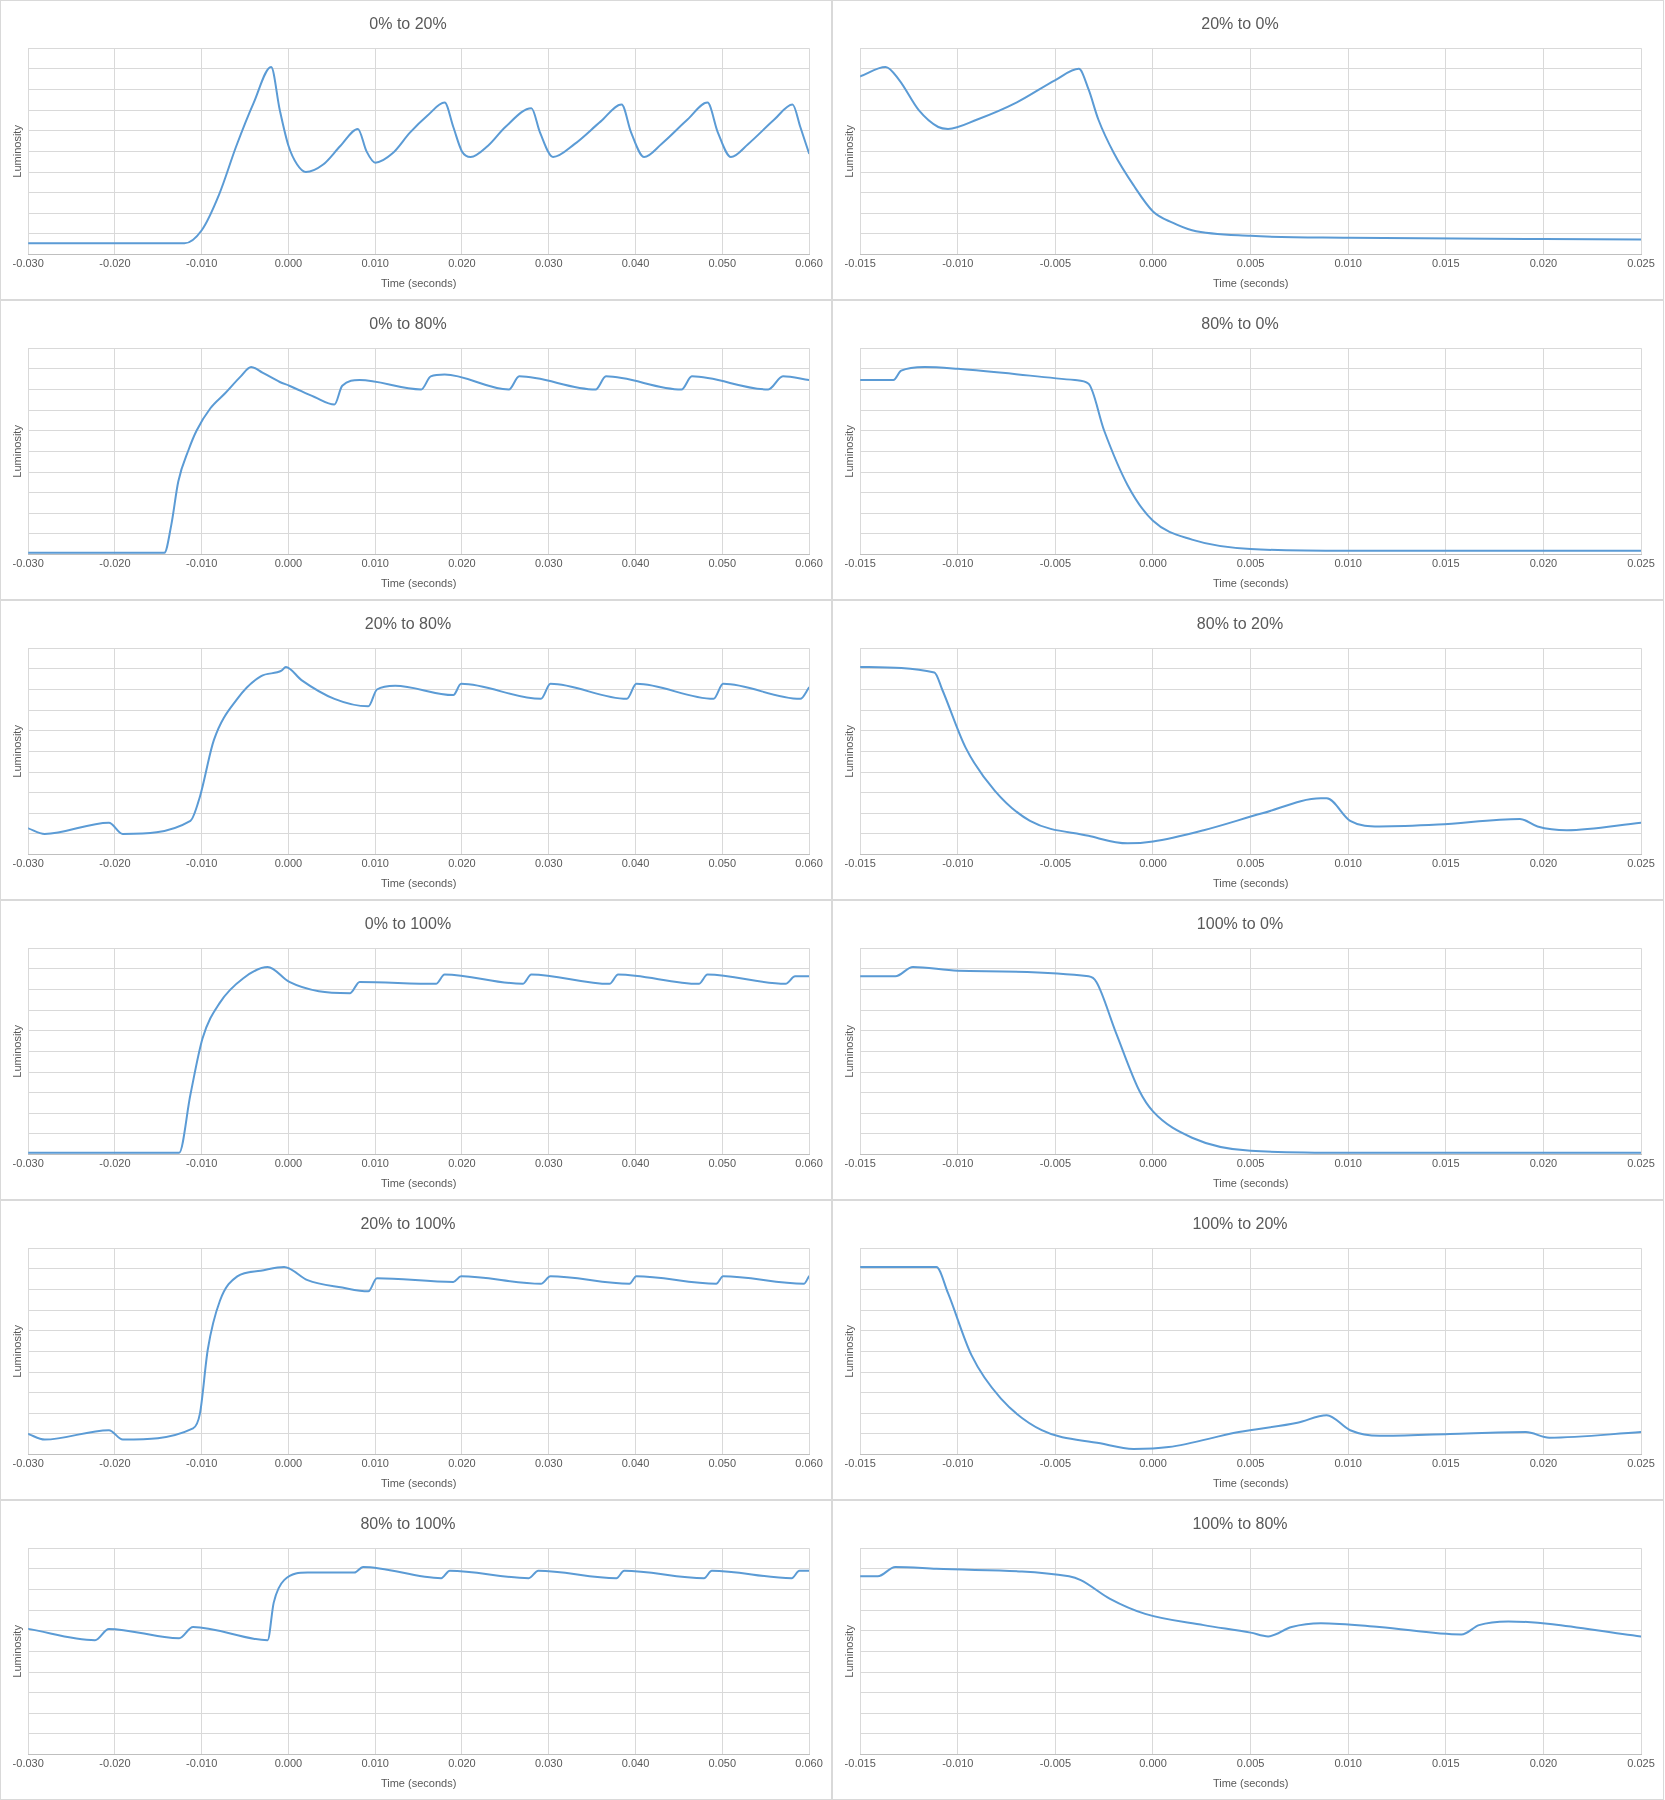  What do you see at coordinates (1240, 924) in the screenshot?
I see `chart-title: 100% to 0%` at bounding box center [1240, 924].